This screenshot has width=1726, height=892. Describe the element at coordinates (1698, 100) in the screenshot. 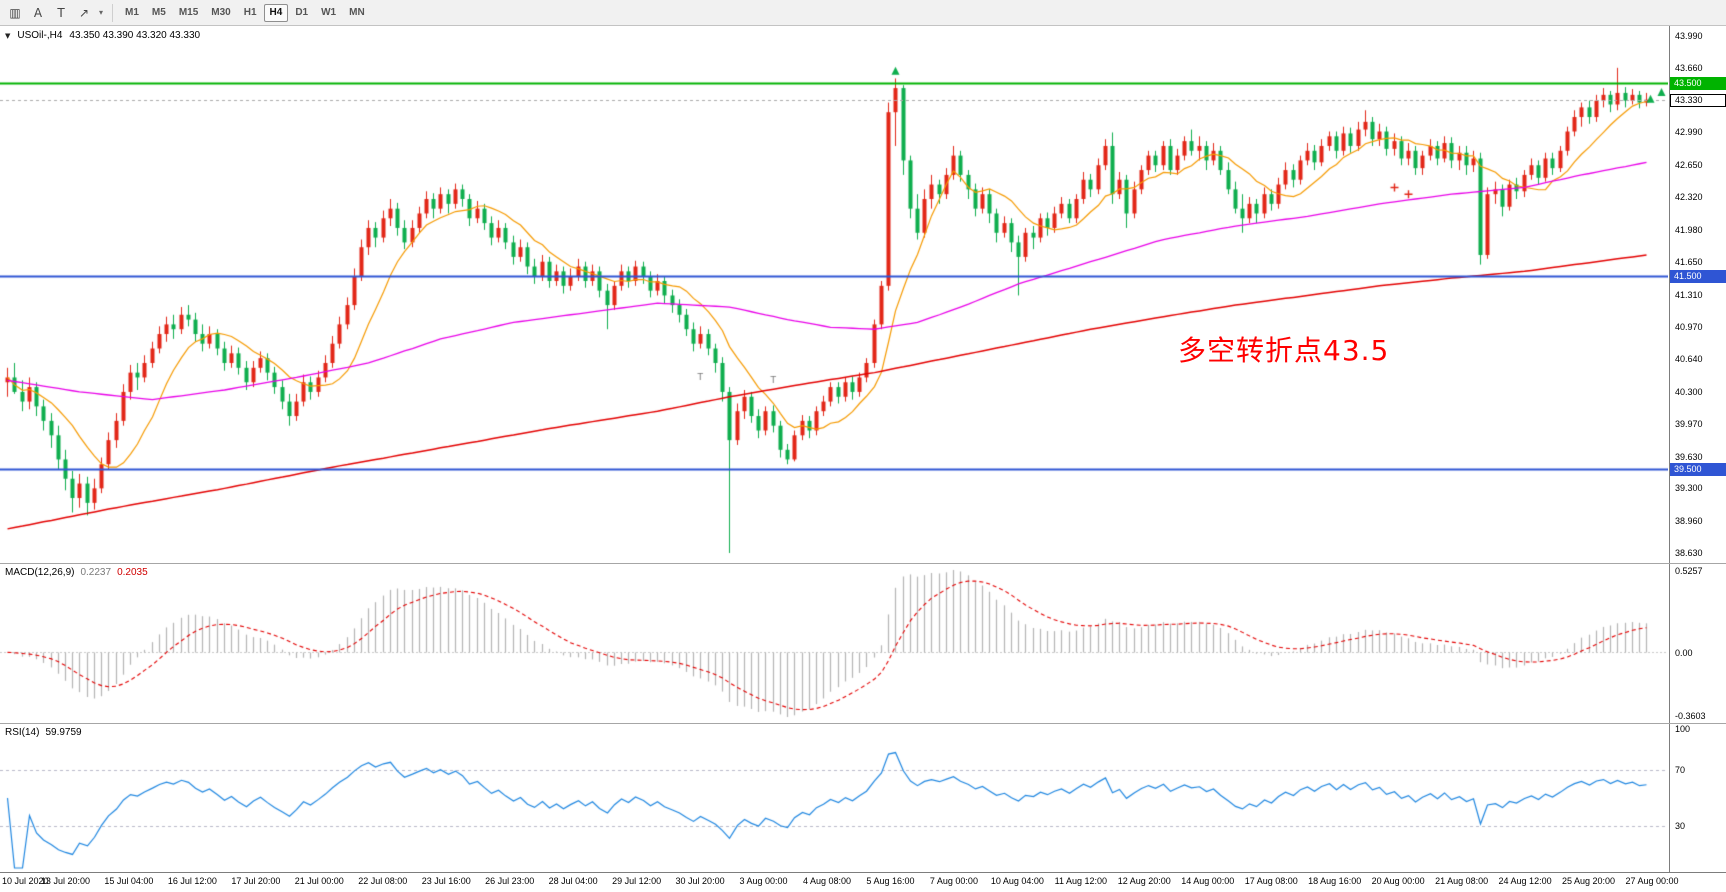

I see `current-price-badge: 43.330` at that location.